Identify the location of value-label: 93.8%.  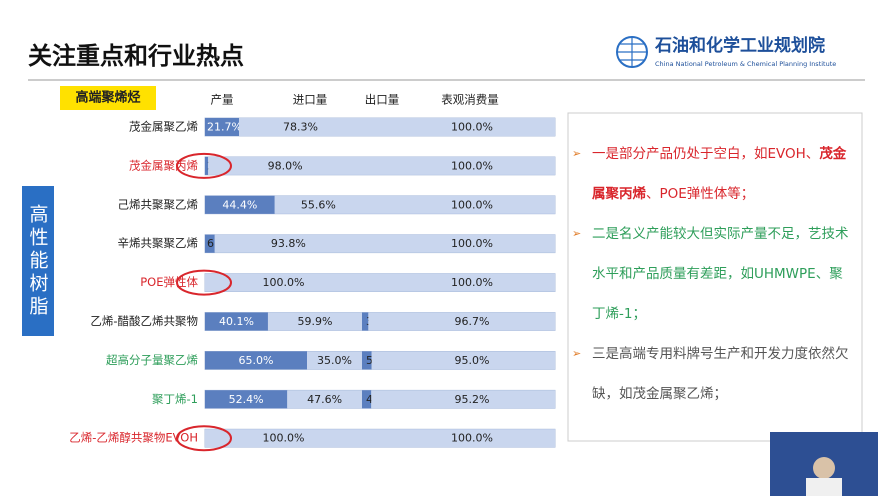
(288, 243).